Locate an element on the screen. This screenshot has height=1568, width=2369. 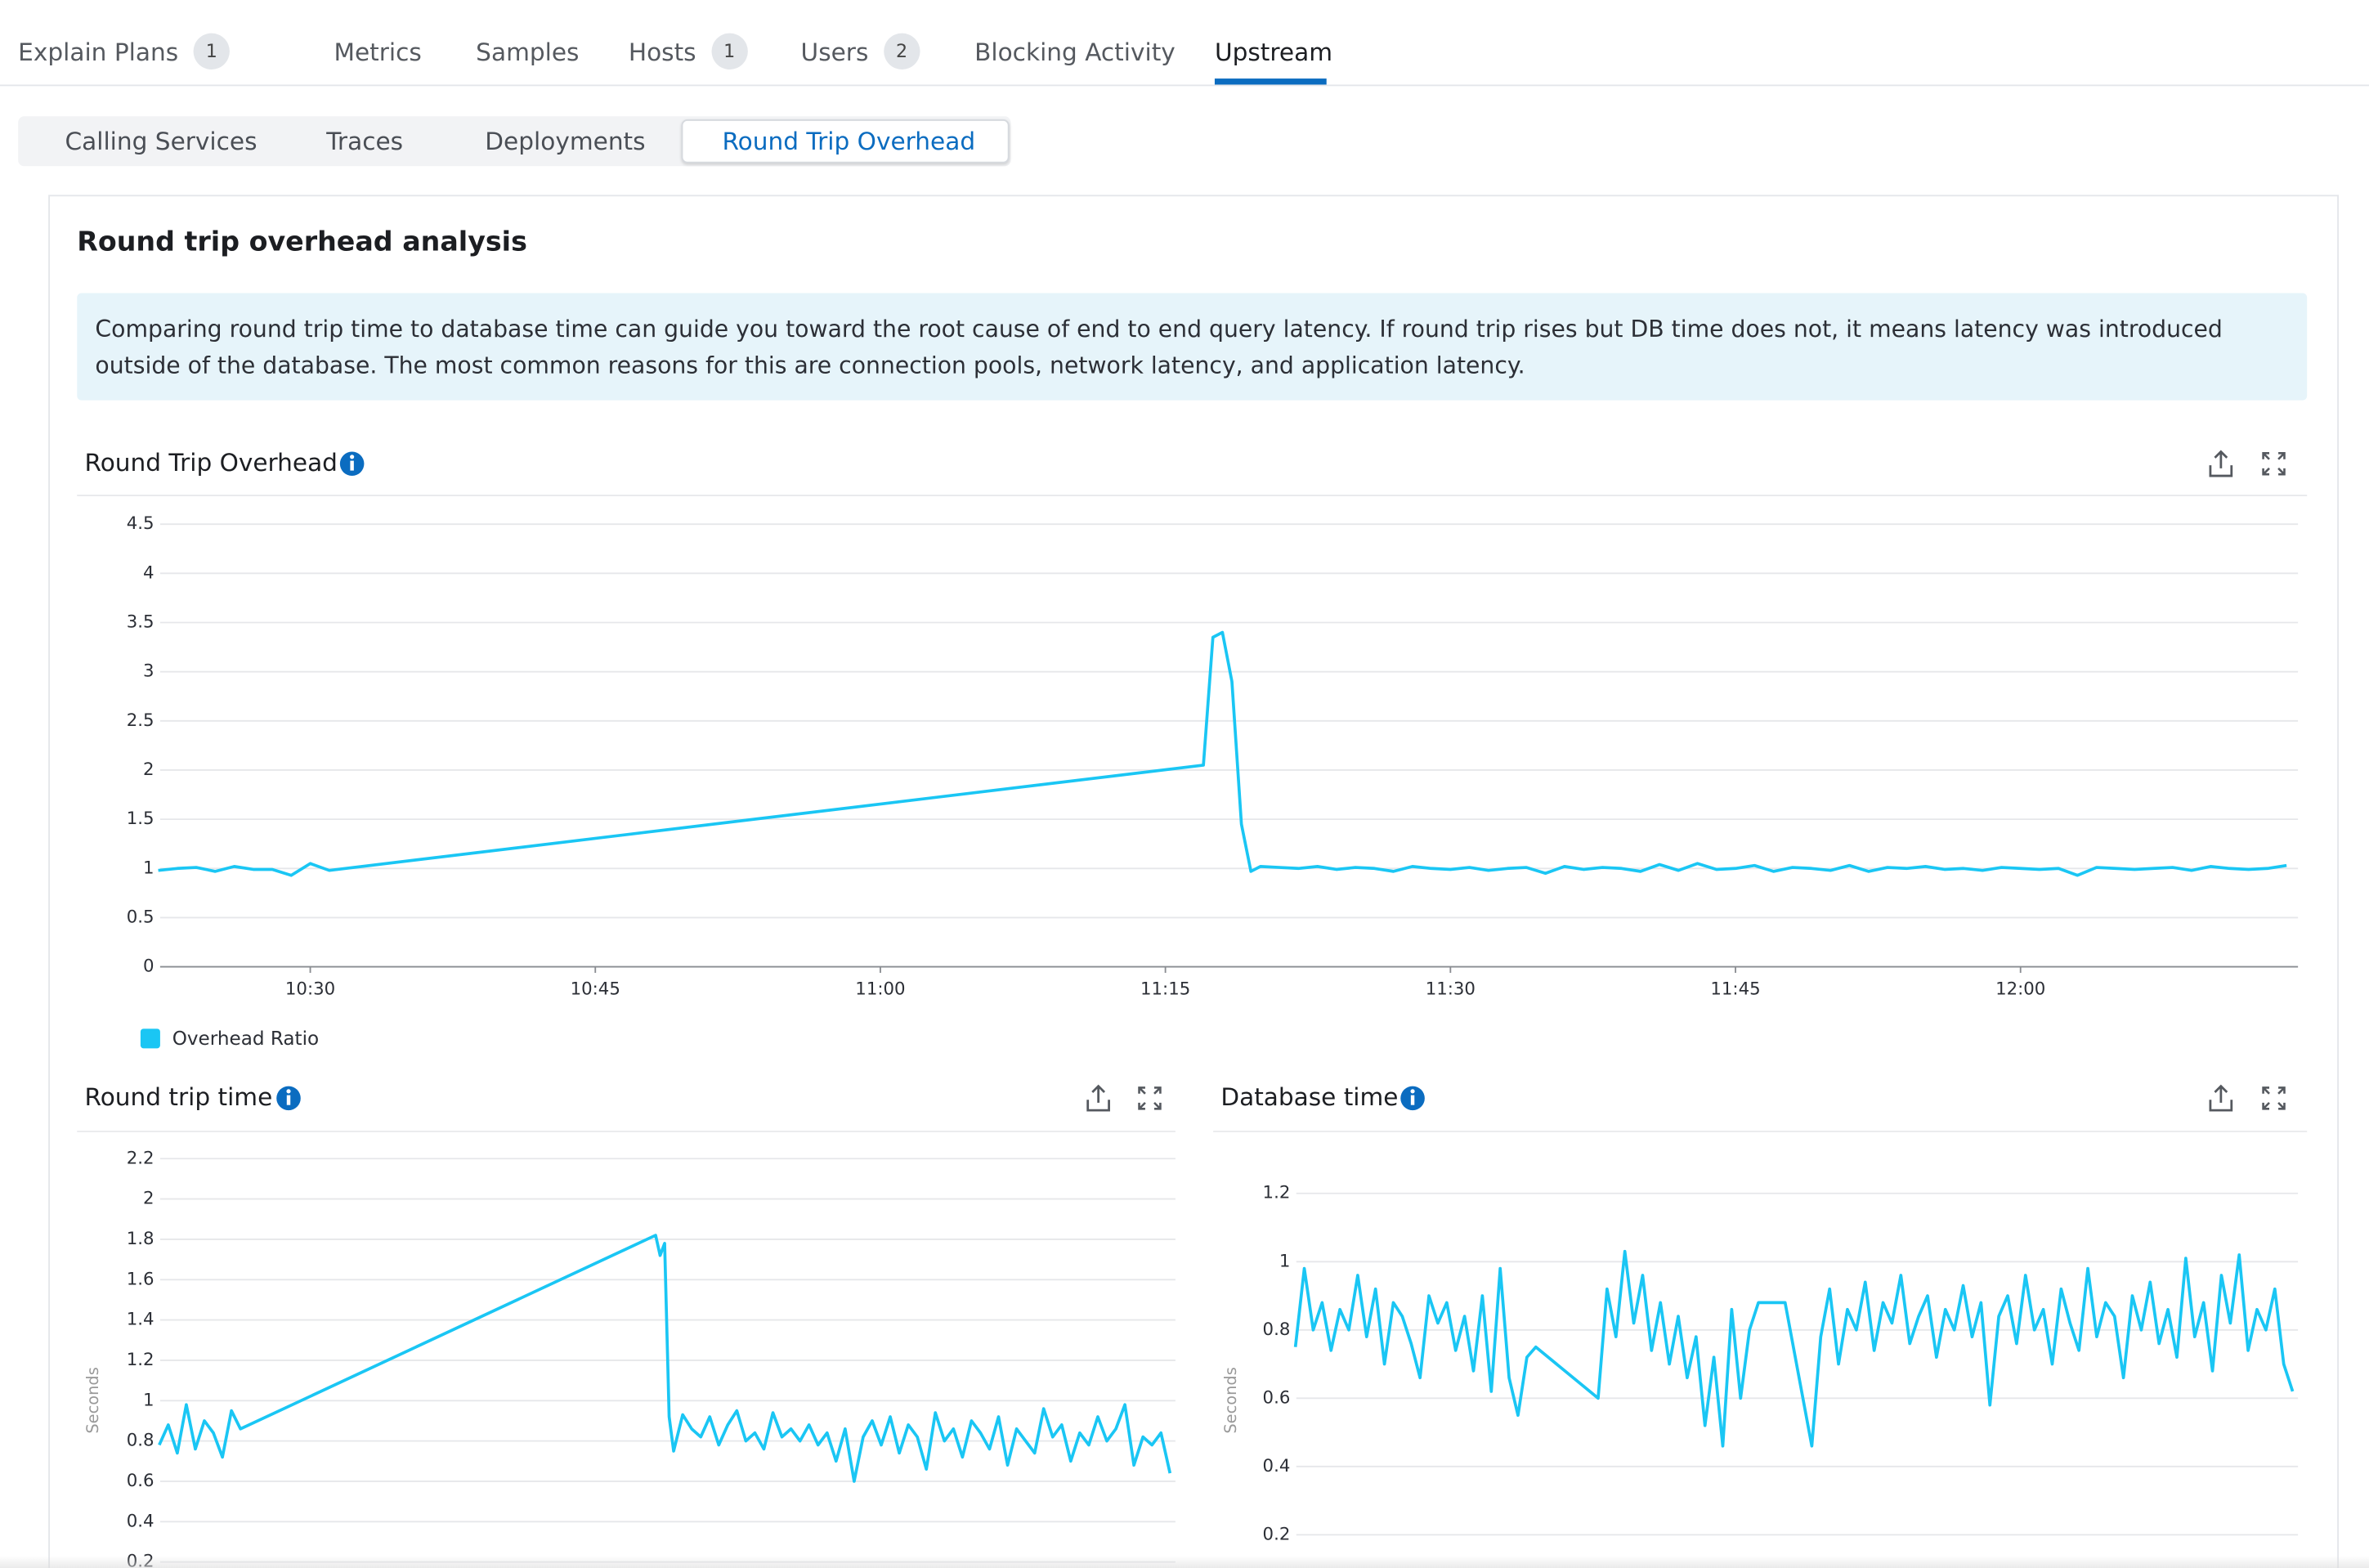
tab: Users 2 is located at coordinates (860, 52).